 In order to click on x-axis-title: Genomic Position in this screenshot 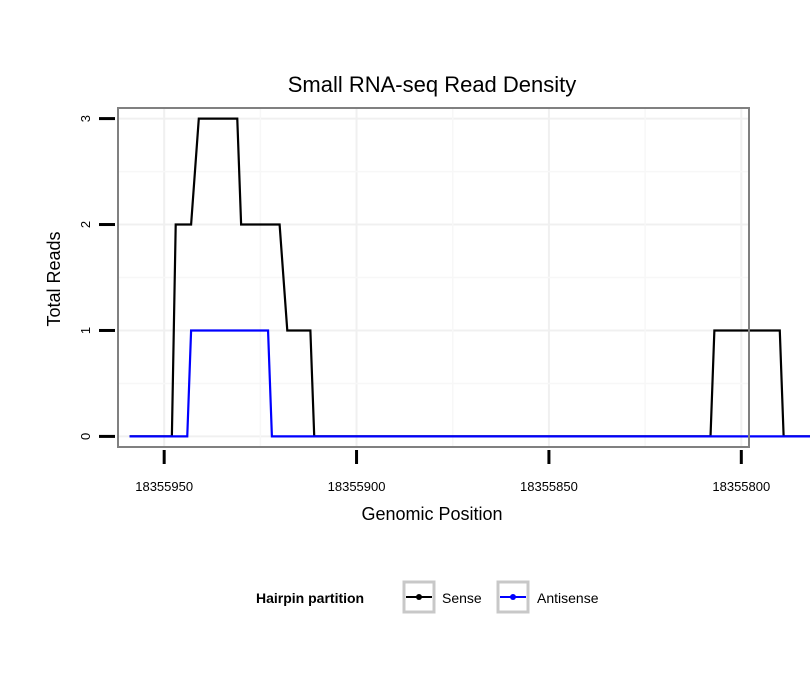, I will do `click(431, 514)`.